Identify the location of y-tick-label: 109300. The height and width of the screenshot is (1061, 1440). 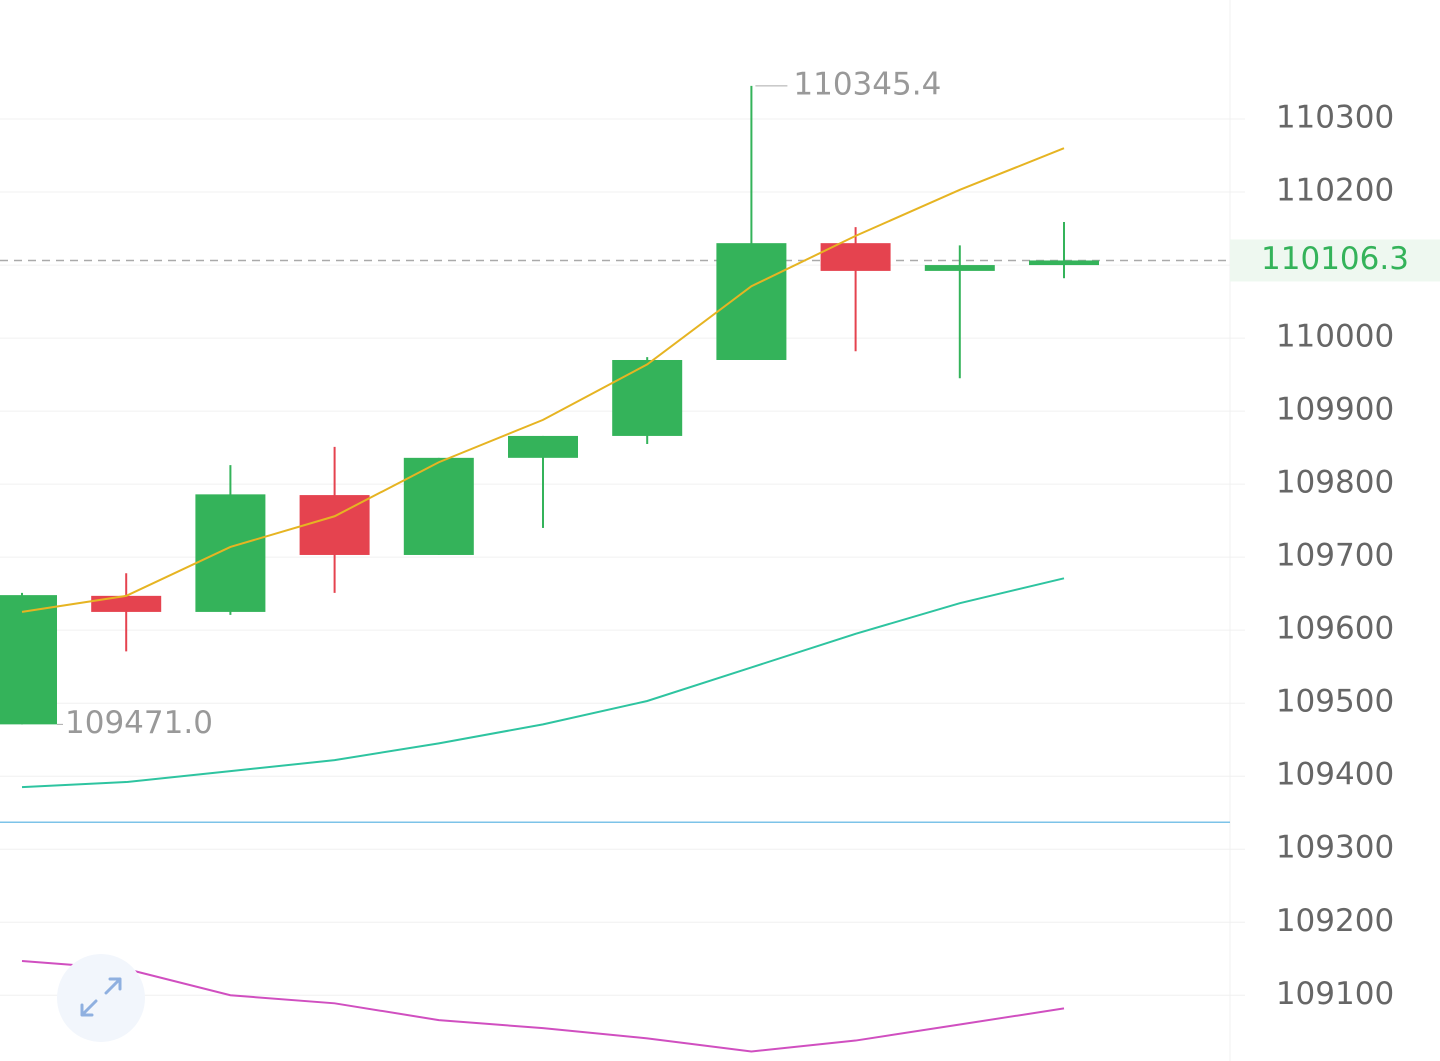
(1335, 848).